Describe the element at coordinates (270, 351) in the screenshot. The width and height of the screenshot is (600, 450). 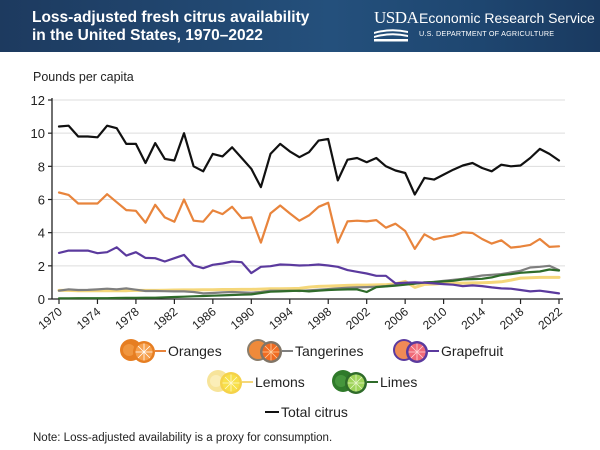
I see `tangerine-fruit-icon` at that location.